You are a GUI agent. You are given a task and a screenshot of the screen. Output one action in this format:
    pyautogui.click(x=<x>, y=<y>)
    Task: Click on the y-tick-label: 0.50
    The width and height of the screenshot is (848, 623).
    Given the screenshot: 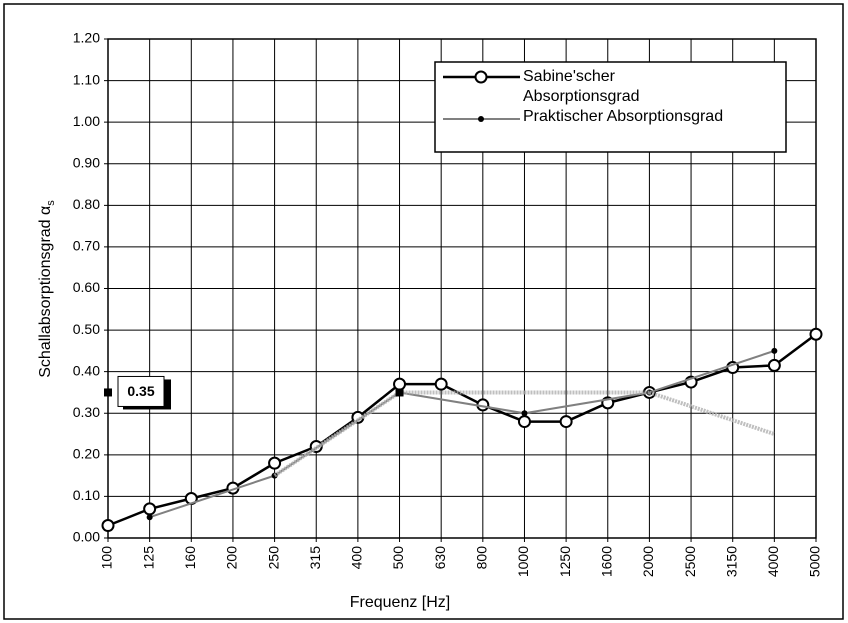 What is the action you would take?
    pyautogui.click(x=86, y=329)
    